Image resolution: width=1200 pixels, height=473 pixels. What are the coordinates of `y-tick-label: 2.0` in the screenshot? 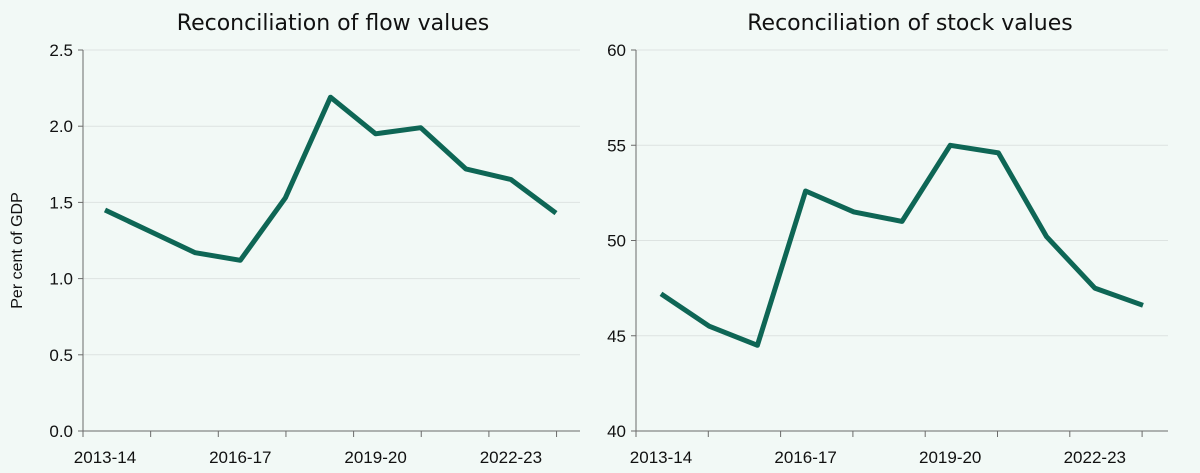 It's located at (61, 126).